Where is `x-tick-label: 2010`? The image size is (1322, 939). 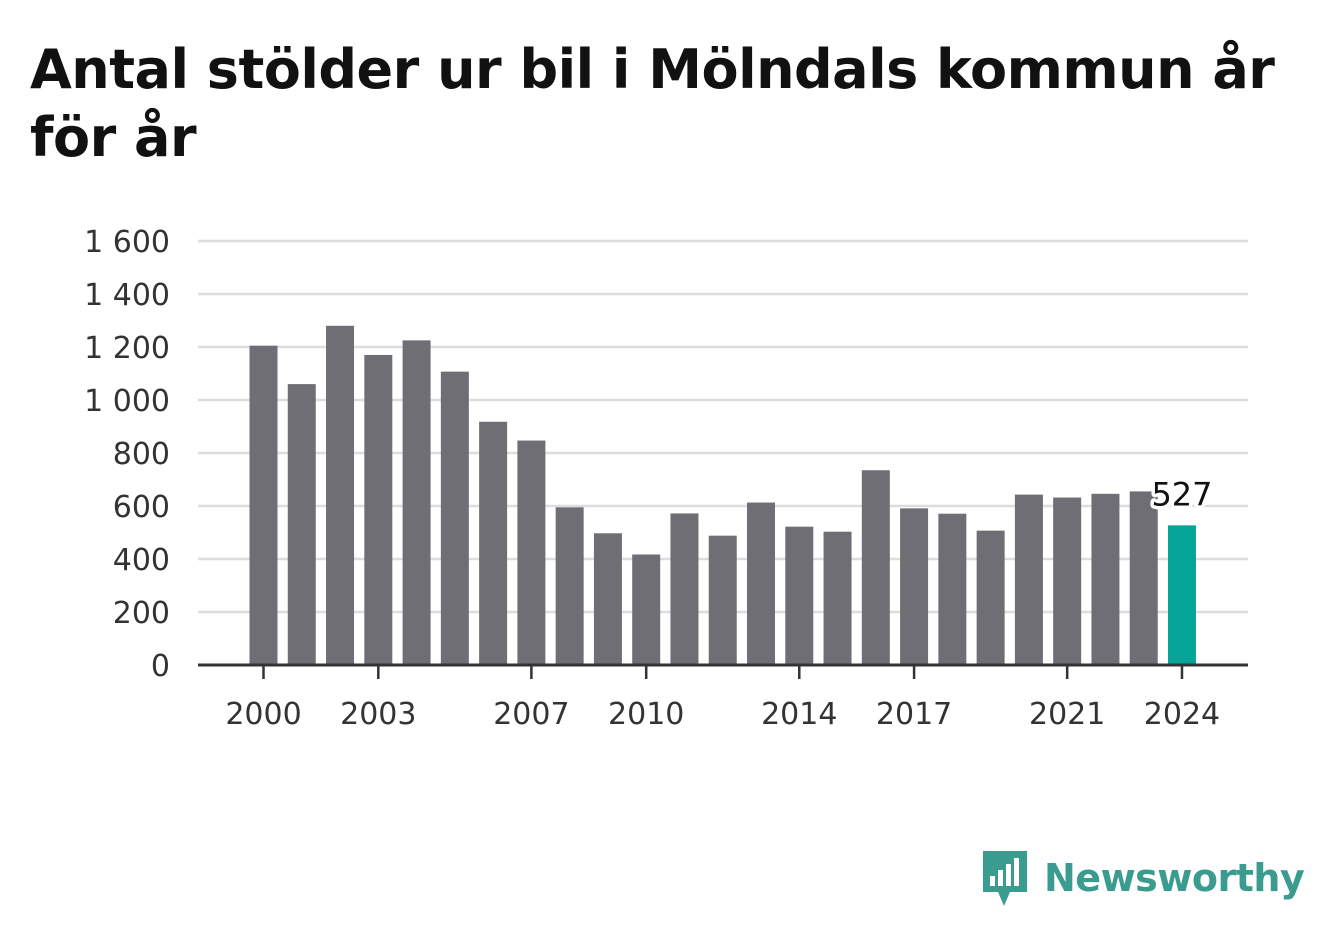
x-tick-label: 2010 is located at coordinates (646, 714).